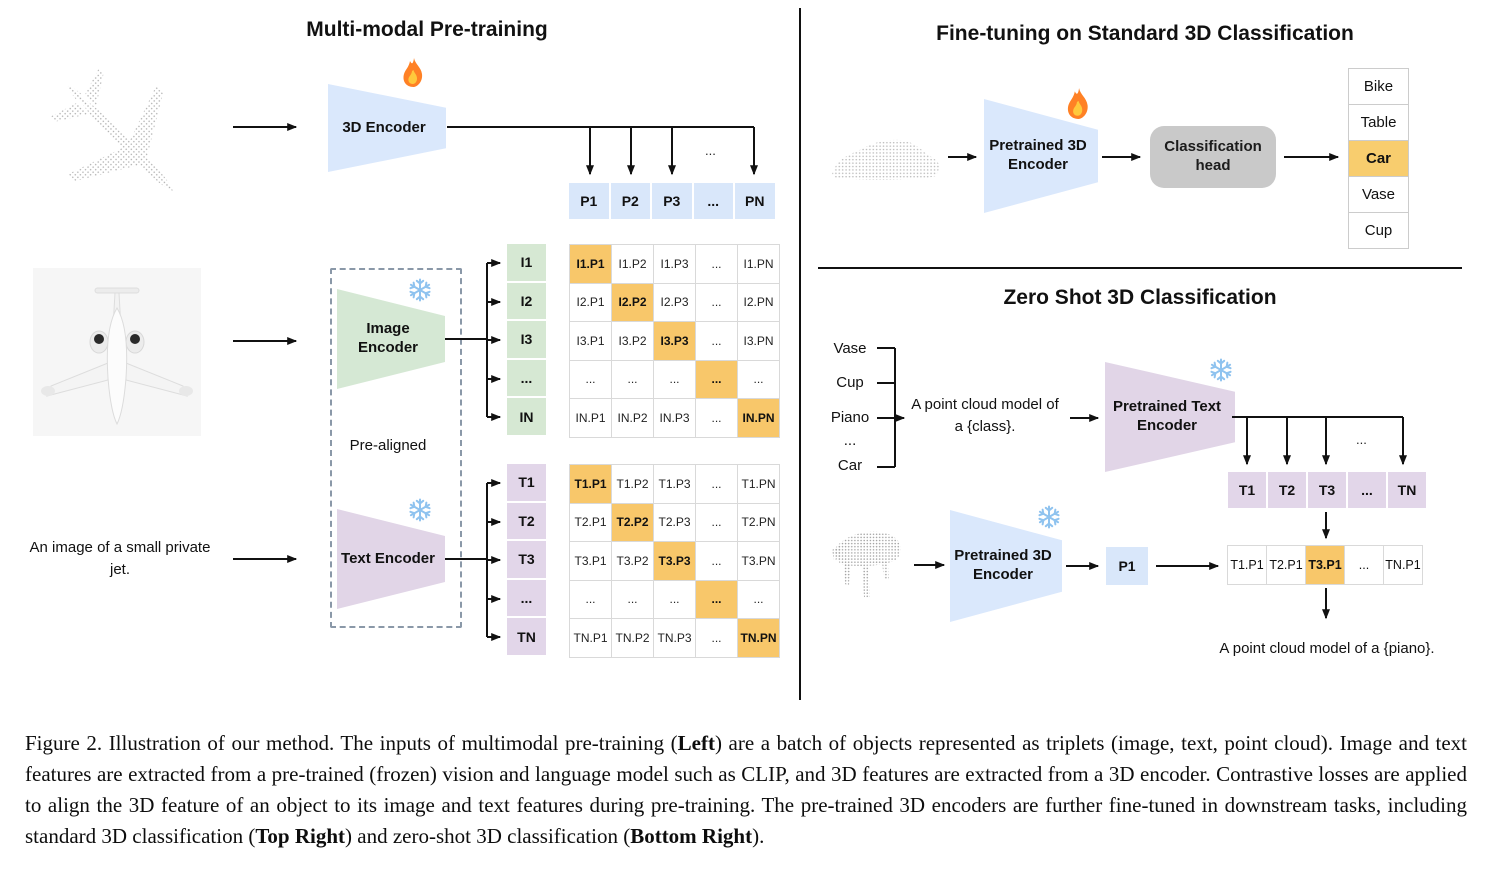 The height and width of the screenshot is (888, 1490). What do you see at coordinates (111, 129) in the screenshot?
I see `airplane-point-cloud-image` at bounding box center [111, 129].